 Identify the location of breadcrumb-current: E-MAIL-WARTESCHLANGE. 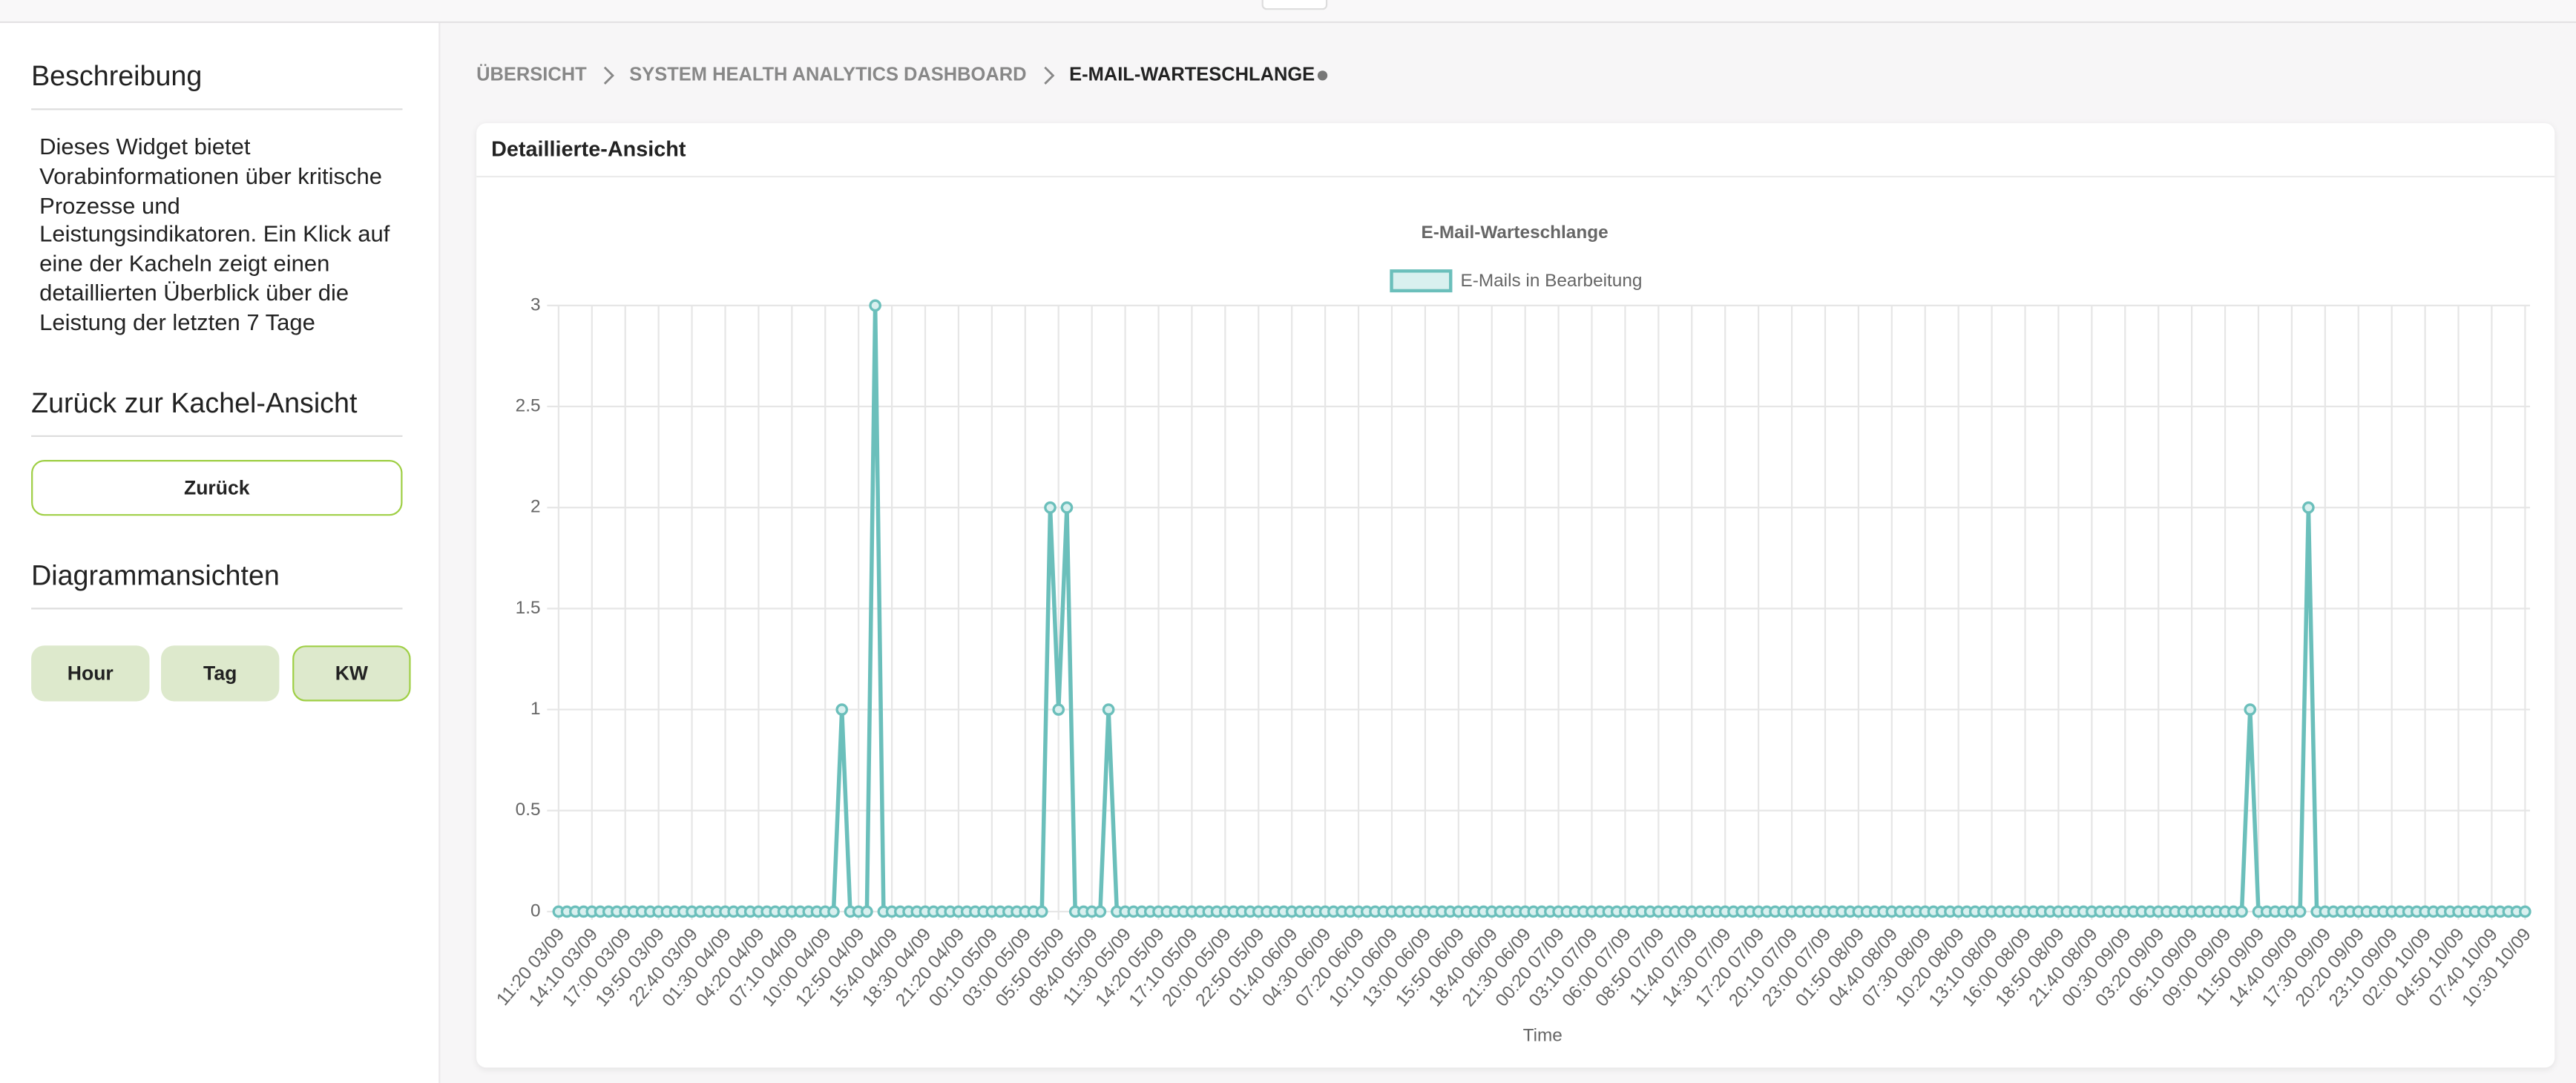
(1192, 76).